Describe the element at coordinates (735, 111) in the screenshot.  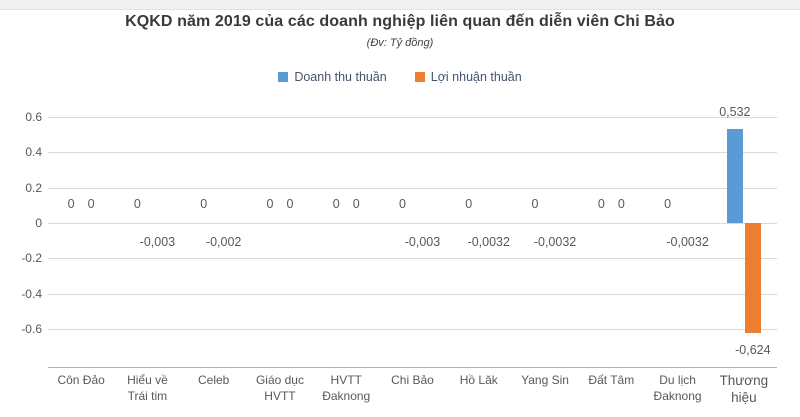
I see `data-label: 0,532` at that location.